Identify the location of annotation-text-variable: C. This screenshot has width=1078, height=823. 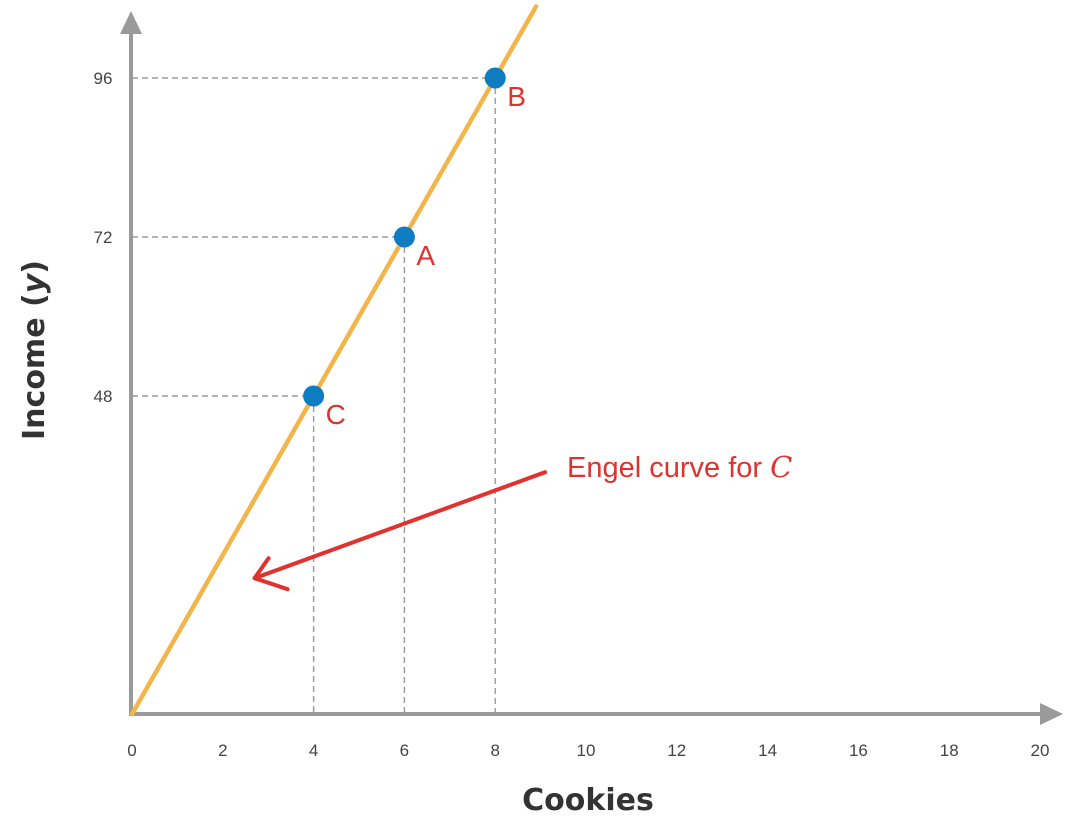
(781, 467).